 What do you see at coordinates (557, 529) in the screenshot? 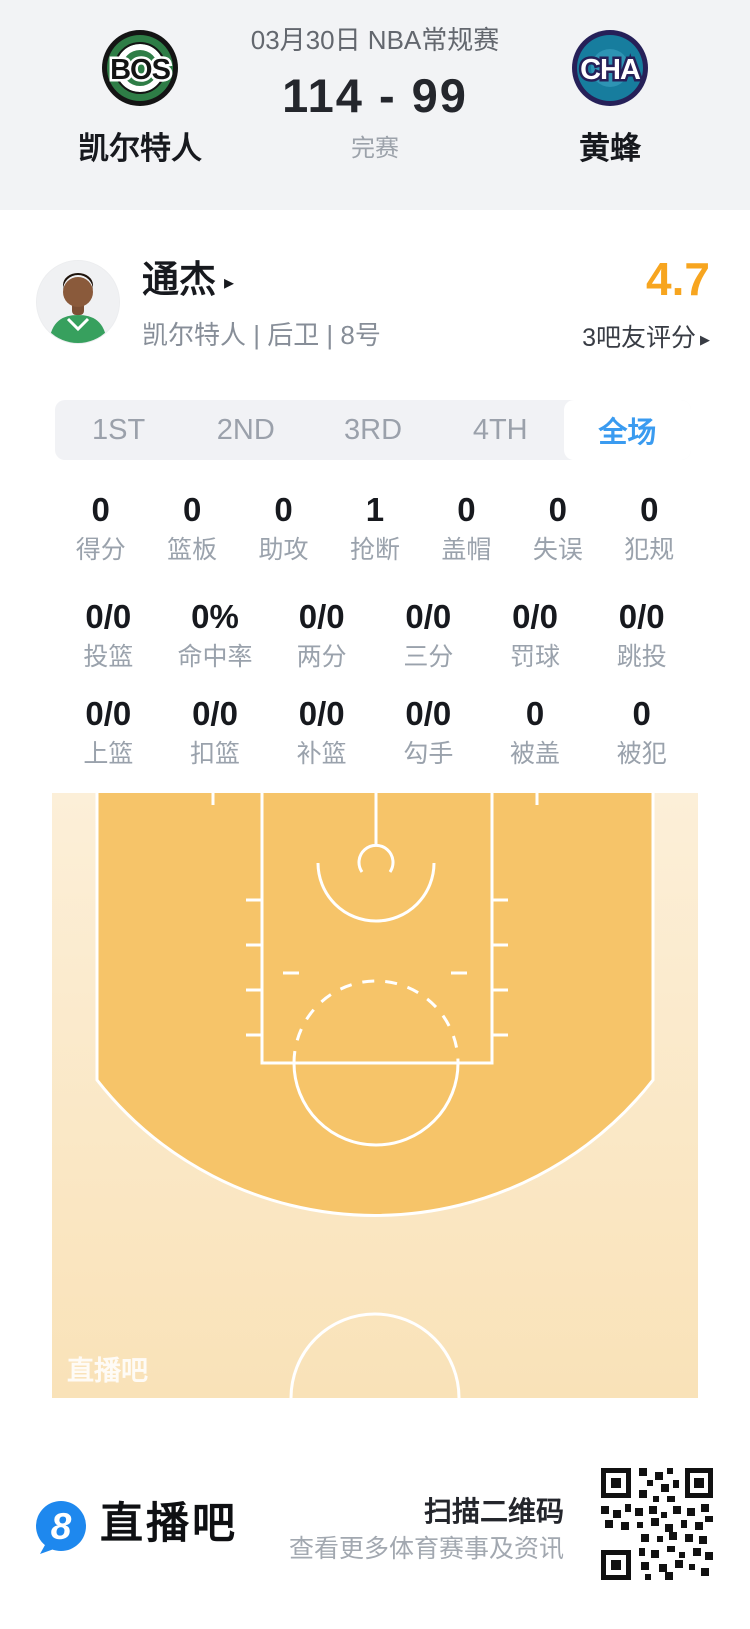
I see `stat-turnovers: 0 失误` at bounding box center [557, 529].